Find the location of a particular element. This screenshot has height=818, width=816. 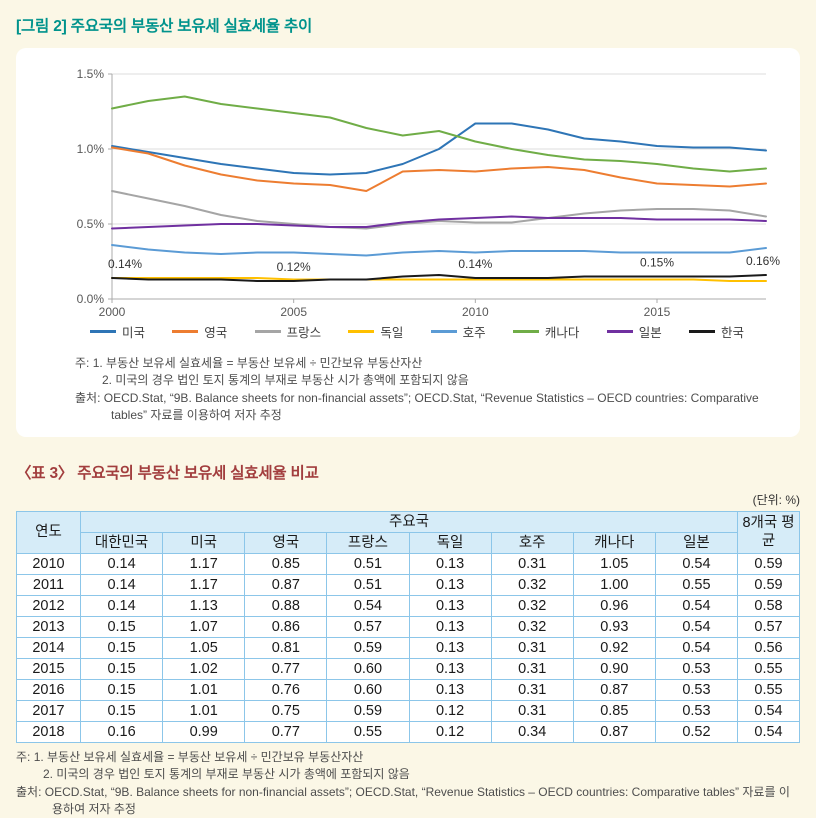

legend-item-canada: 캐나다 is located at coordinates (546, 331).